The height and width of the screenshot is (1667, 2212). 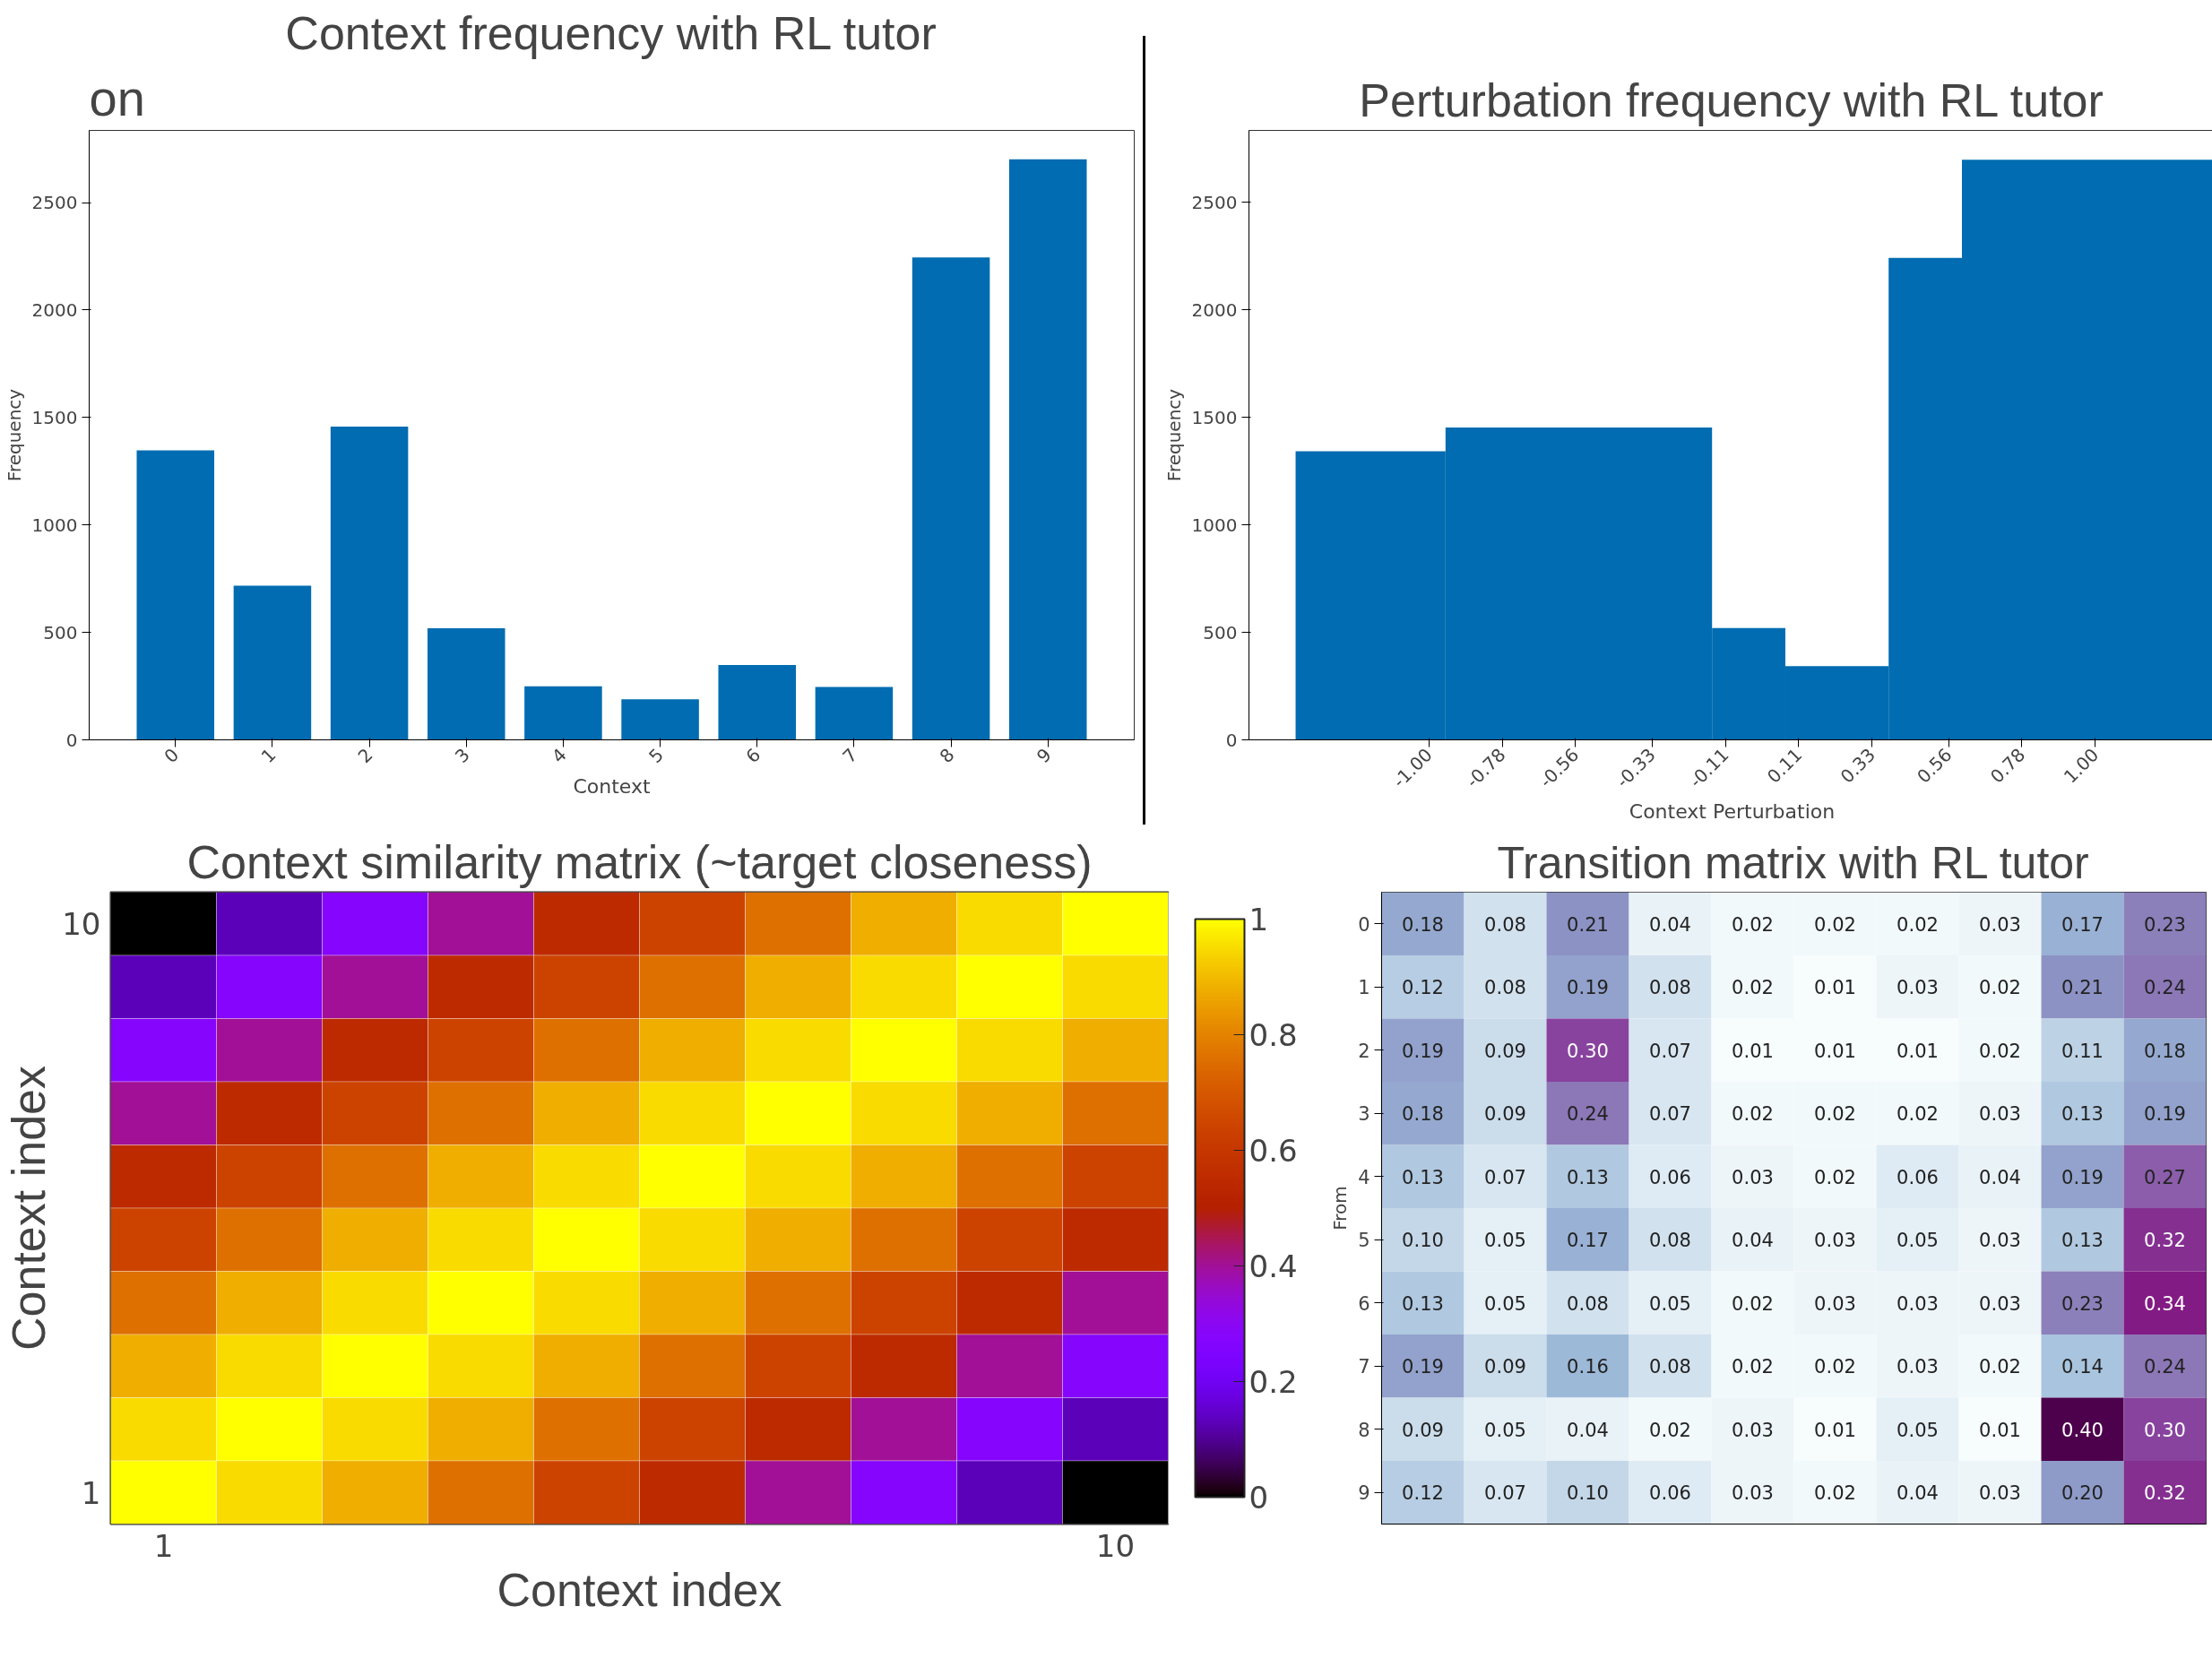 What do you see at coordinates (1793, 862) in the screenshot?
I see `chart-title: Transition matrix with RL tutor` at bounding box center [1793, 862].